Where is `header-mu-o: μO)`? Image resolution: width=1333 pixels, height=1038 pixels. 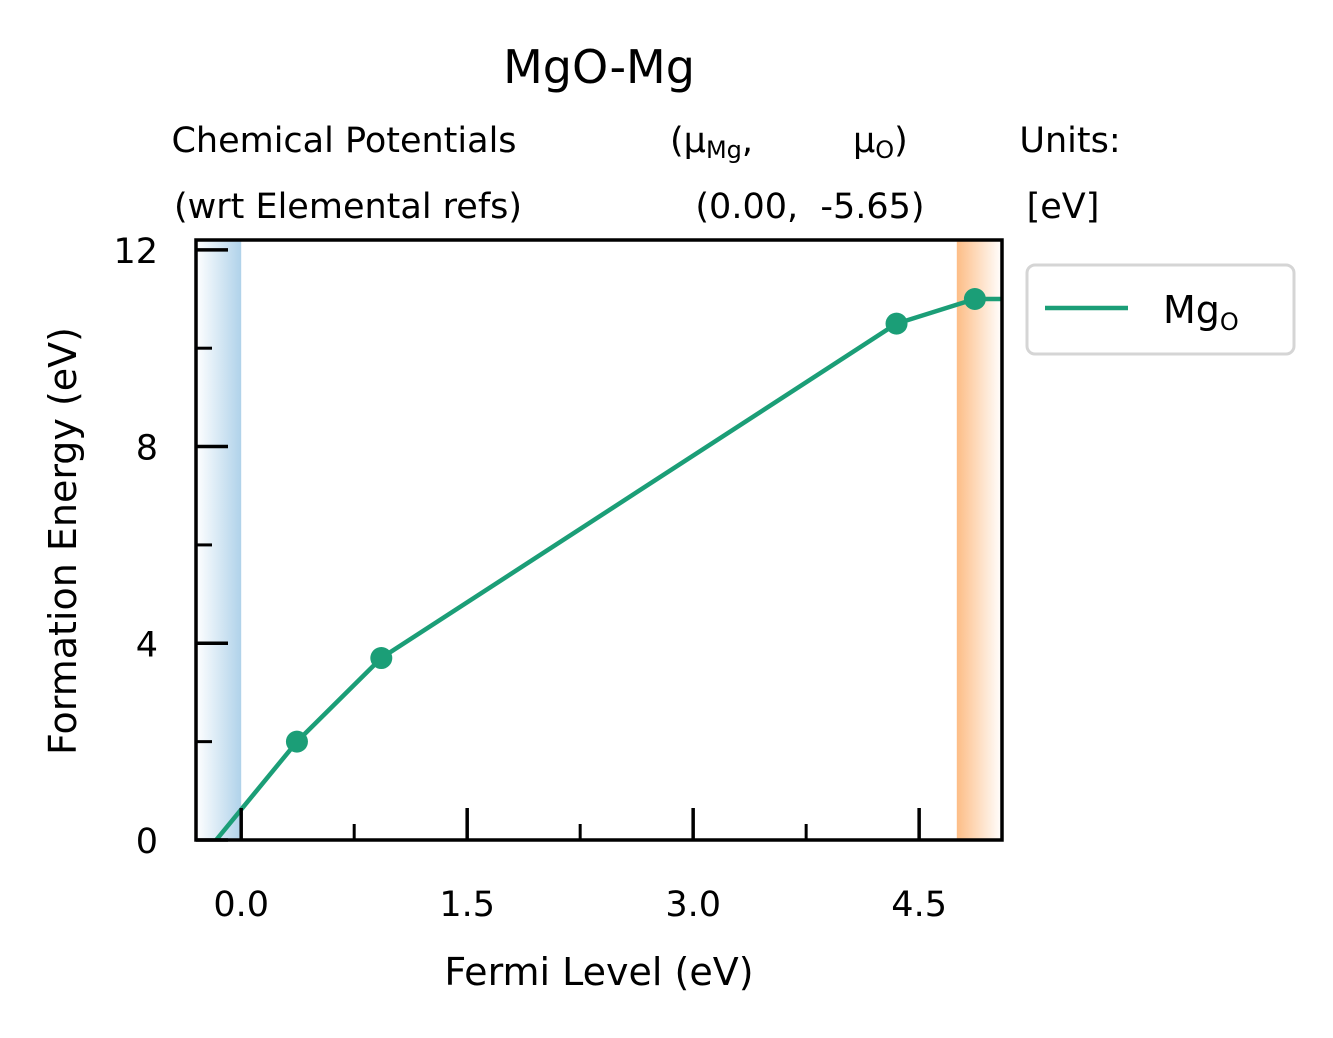
header-mu-o: μO) is located at coordinates (880, 142).